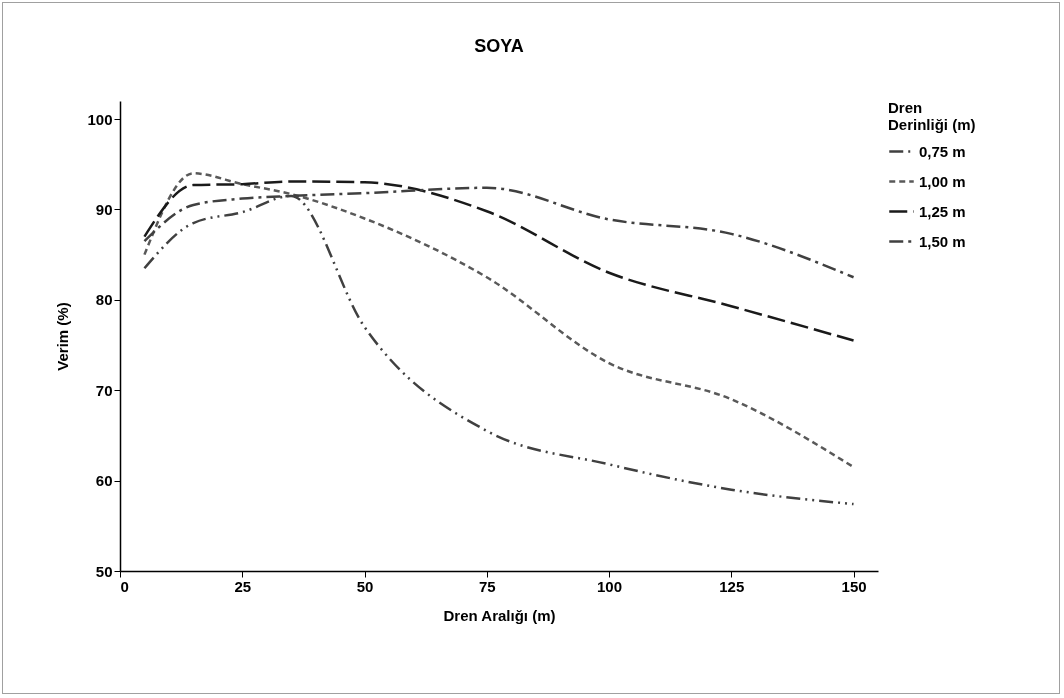 The width and height of the screenshot is (1064, 698). Describe the element at coordinates (104, 390) in the screenshot. I see `y-tick-label: 70` at that location.